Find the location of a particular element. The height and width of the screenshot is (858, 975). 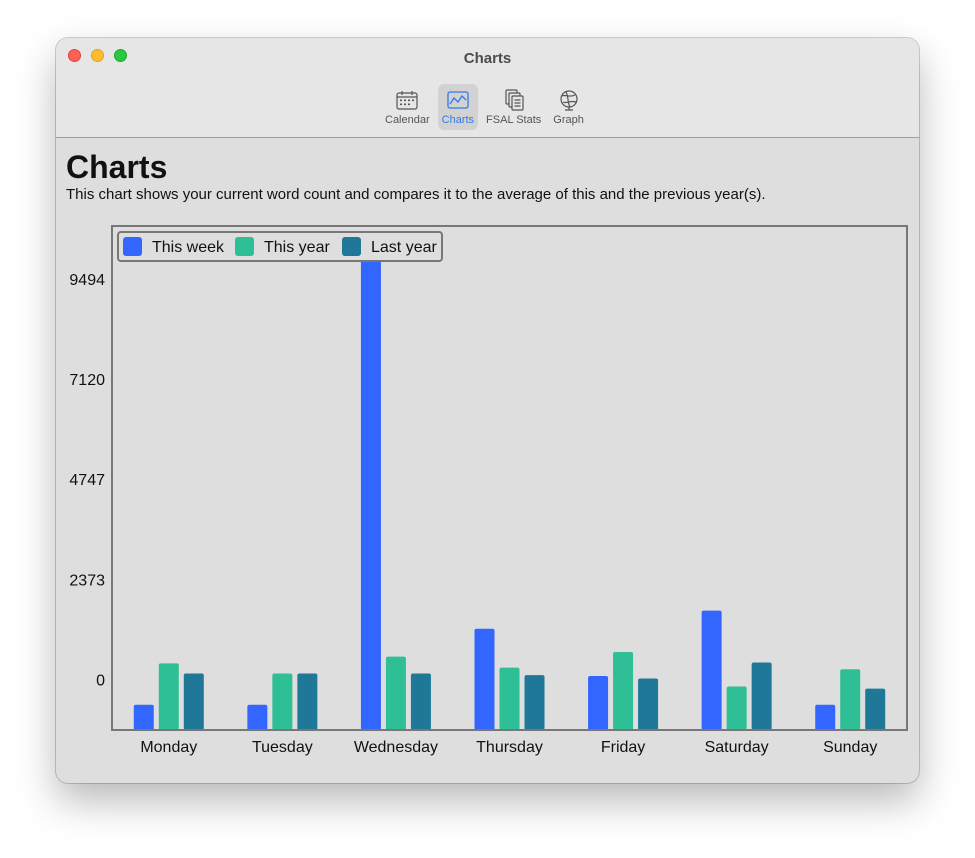

tab-graph: Graph is located at coordinates (568, 107).